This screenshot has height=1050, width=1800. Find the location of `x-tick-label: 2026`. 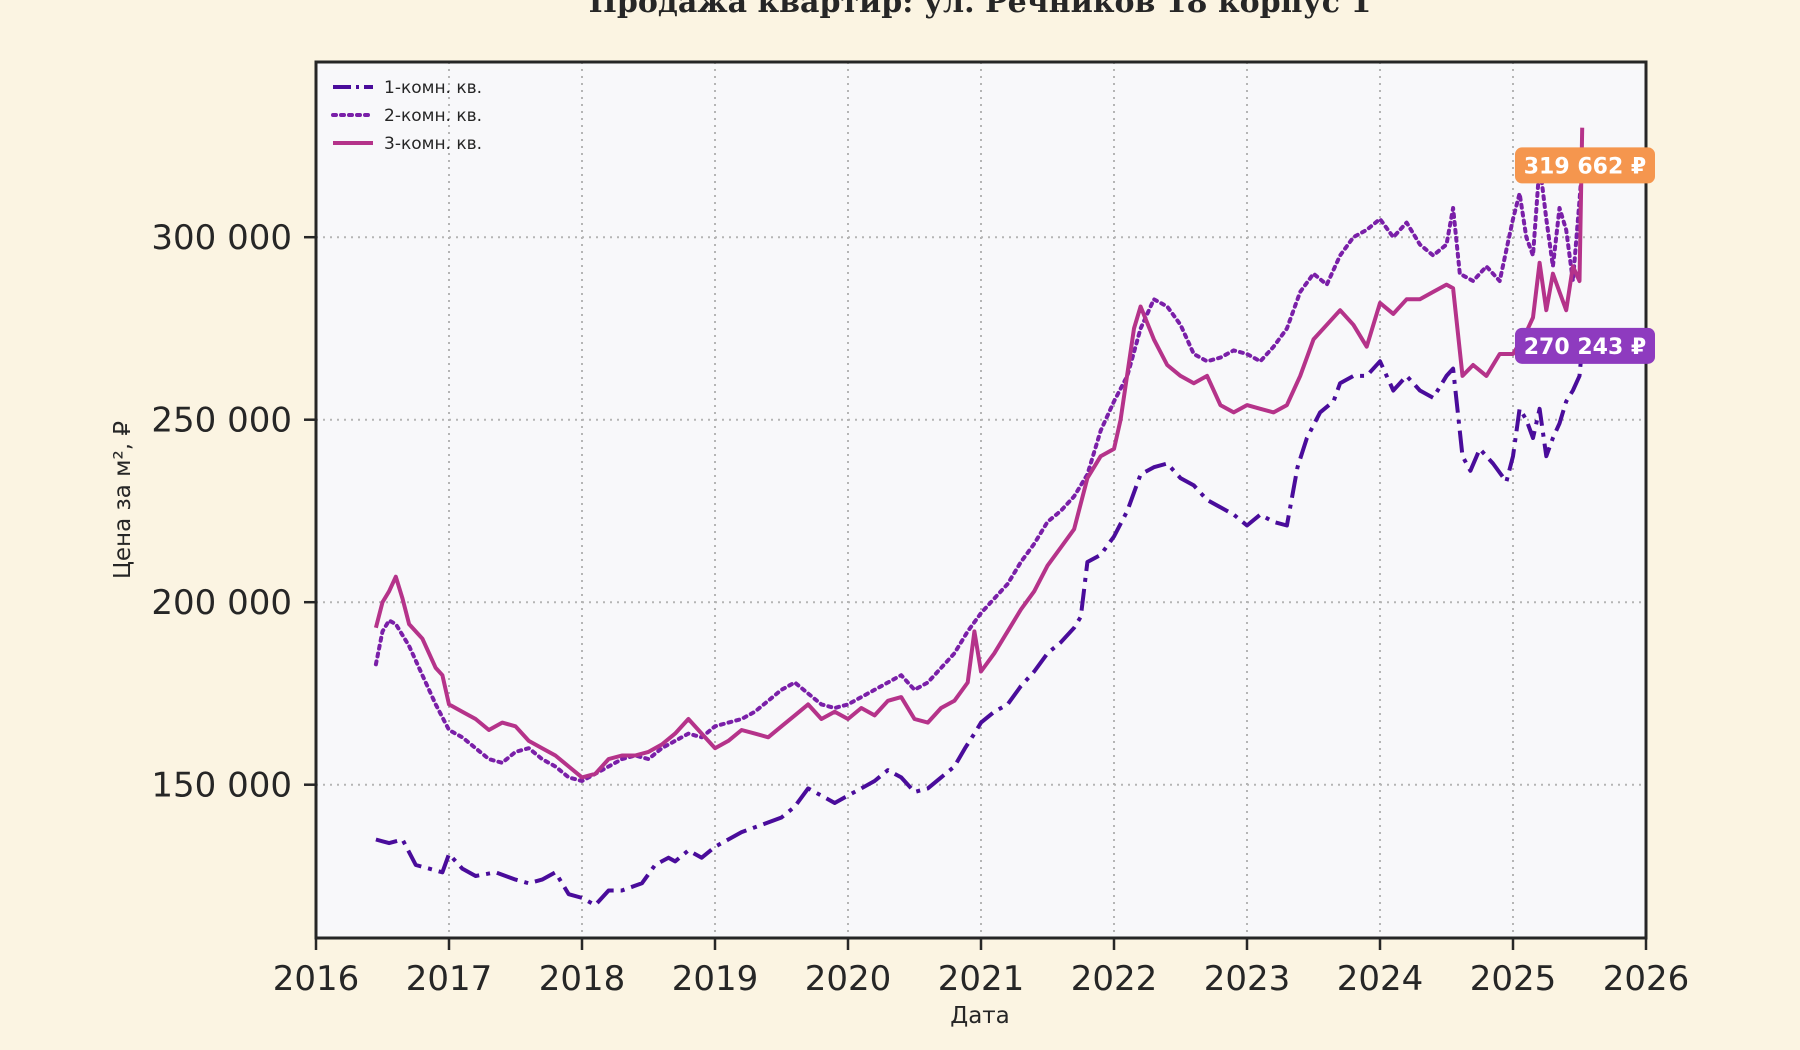

x-tick-label: 2026 is located at coordinates (1646, 979).